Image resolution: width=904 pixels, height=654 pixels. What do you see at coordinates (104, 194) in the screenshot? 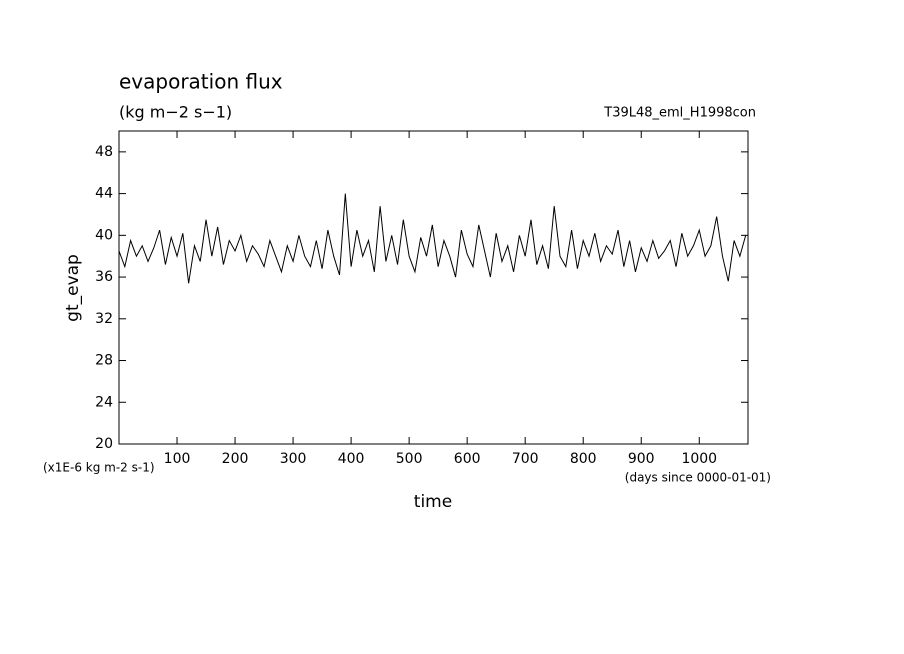
I see `y-tick-label: 44` at bounding box center [104, 194].